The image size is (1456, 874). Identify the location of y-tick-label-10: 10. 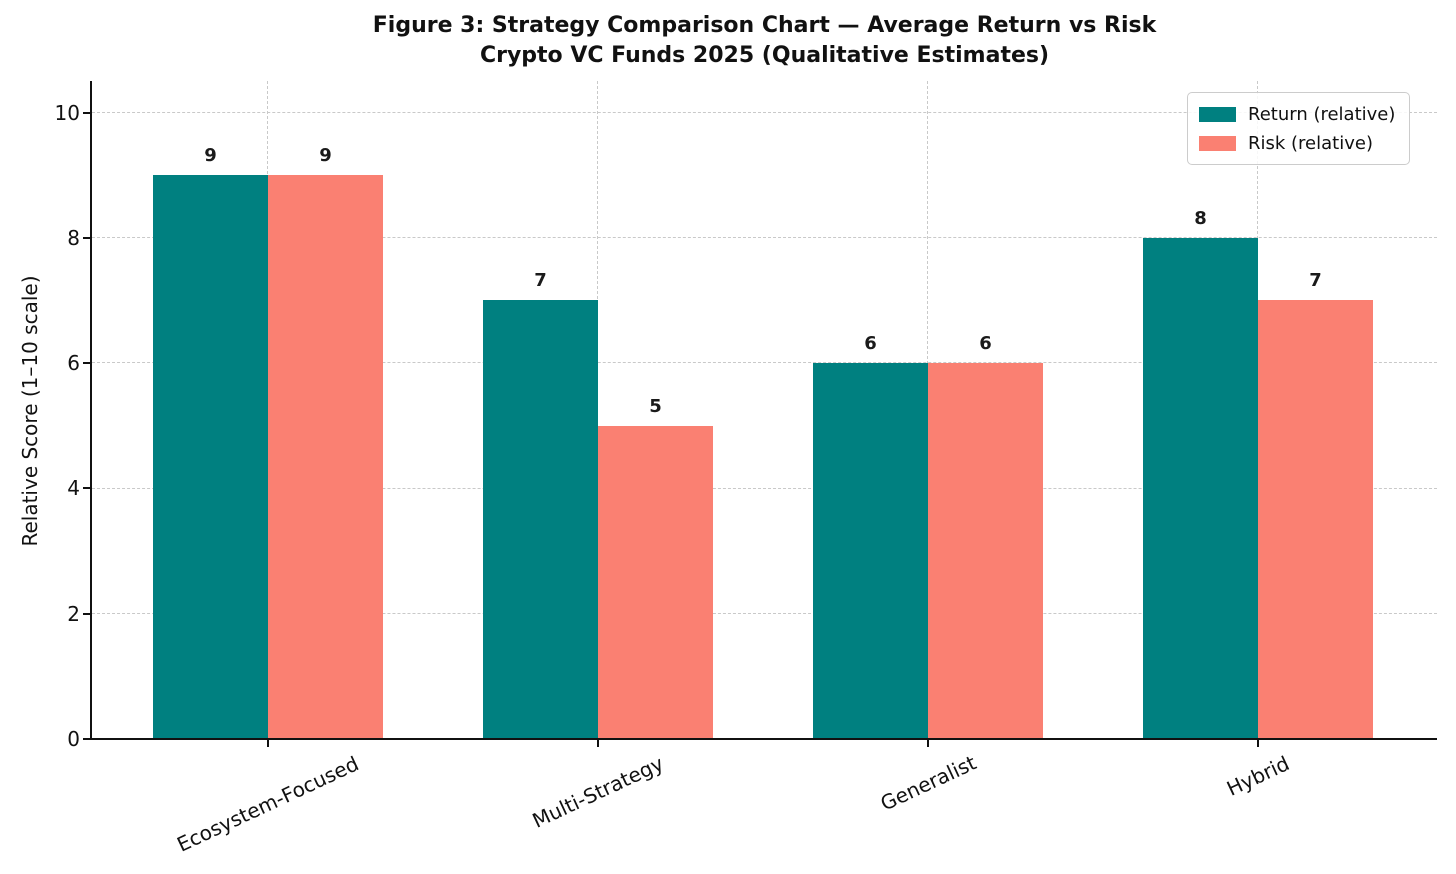
(67, 112).